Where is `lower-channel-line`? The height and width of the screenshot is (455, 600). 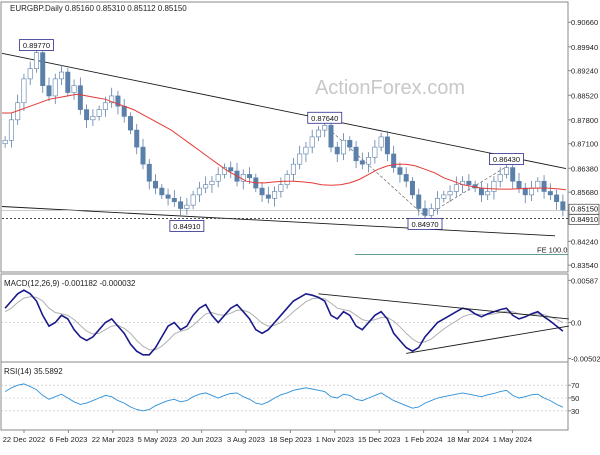
lower-channel-line is located at coordinates (278, 221).